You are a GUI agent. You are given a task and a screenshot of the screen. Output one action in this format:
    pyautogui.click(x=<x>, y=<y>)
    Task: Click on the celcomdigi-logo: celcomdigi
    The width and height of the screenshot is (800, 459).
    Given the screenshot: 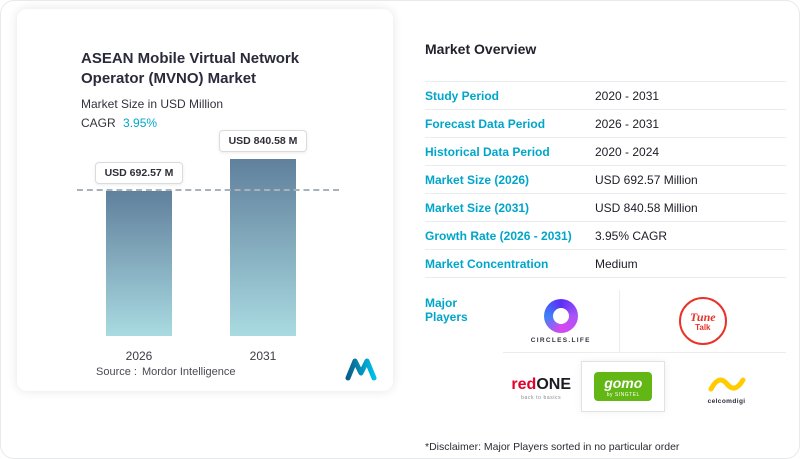 What is the action you would take?
    pyautogui.click(x=726, y=389)
    